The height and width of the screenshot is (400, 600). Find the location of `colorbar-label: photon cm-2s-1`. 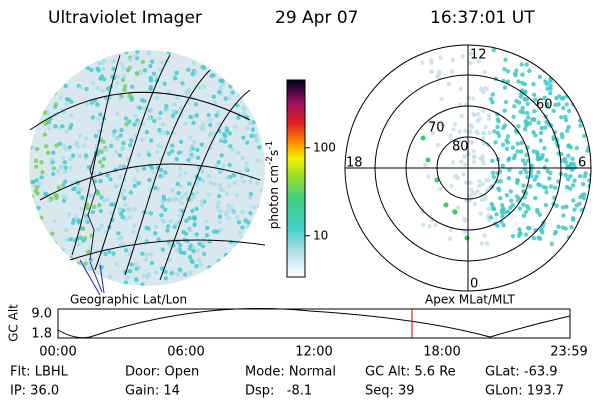

colorbar-label: photon cm-2s-1 is located at coordinates (273, 185).